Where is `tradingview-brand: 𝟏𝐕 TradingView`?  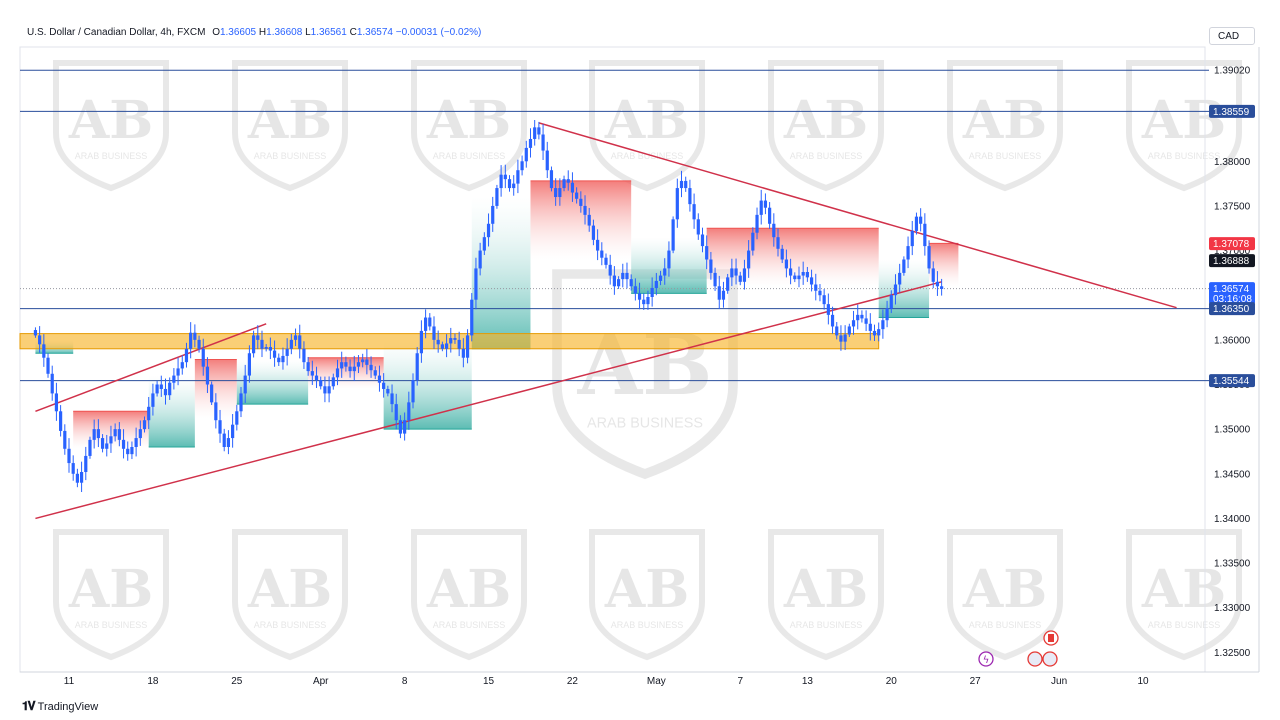
tradingview-brand: 𝟏𝐕 TradingView is located at coordinates (60, 706).